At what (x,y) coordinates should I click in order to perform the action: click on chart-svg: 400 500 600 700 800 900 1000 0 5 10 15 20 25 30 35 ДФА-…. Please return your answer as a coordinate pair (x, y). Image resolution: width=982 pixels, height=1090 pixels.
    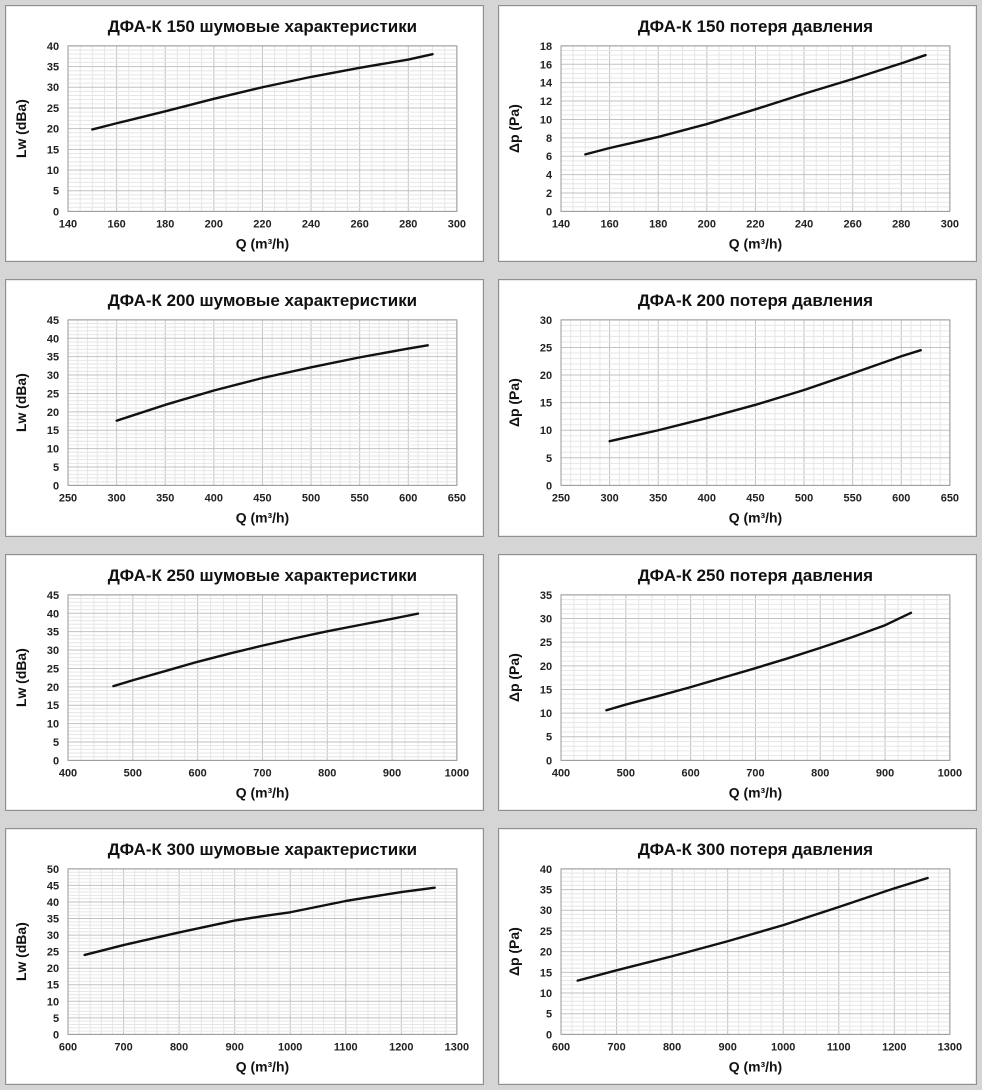
    Looking at the image, I should click on (734, 682).